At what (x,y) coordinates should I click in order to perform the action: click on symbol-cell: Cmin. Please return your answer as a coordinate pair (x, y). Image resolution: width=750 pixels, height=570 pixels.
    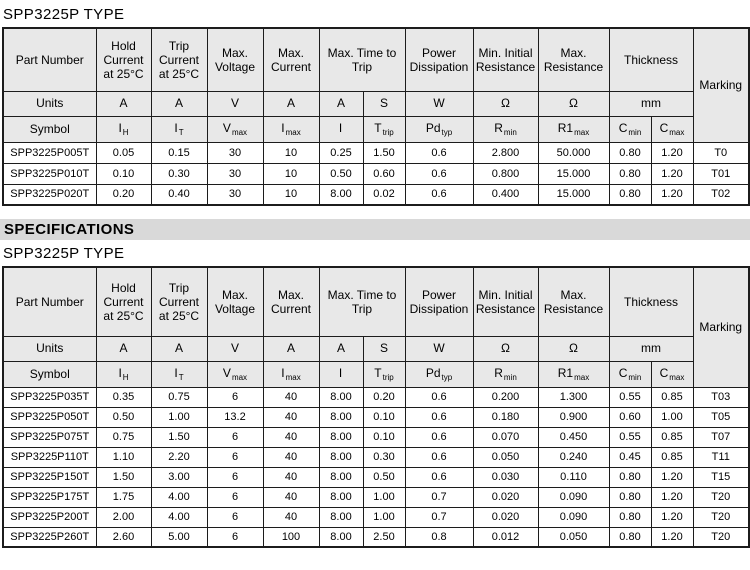
    Looking at the image, I should click on (630, 374).